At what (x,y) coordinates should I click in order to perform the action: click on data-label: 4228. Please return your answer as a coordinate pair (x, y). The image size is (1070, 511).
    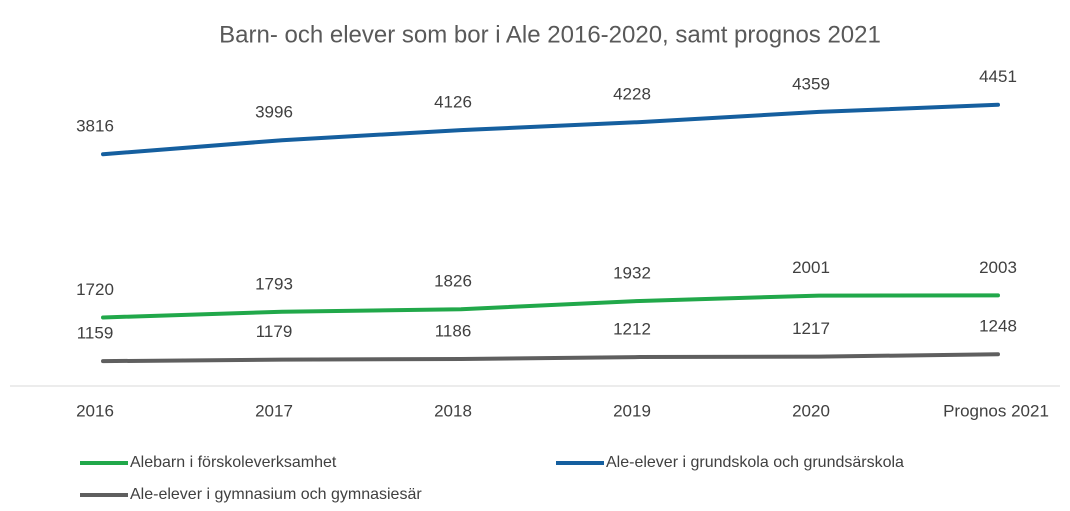
    Looking at the image, I should click on (632, 94).